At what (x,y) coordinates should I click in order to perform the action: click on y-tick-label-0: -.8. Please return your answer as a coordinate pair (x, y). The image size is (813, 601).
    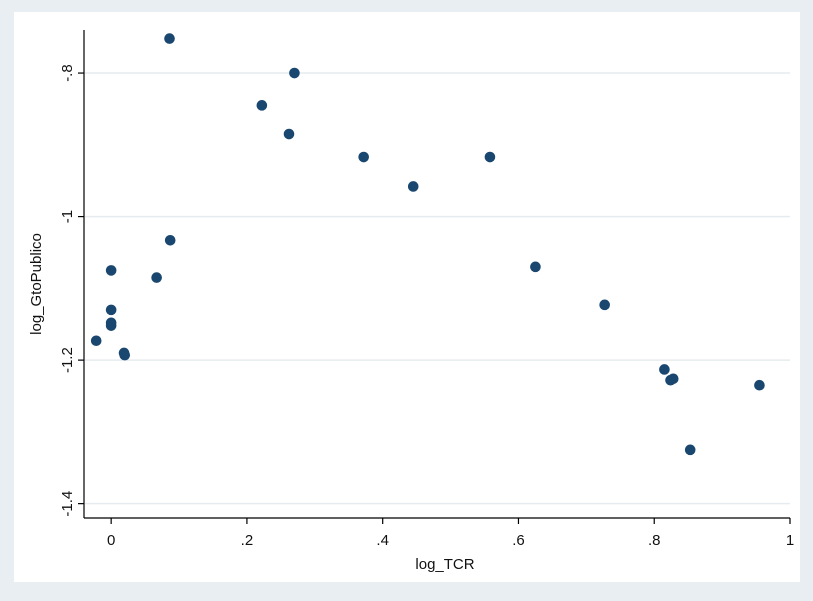
    Looking at the image, I should click on (67, 73).